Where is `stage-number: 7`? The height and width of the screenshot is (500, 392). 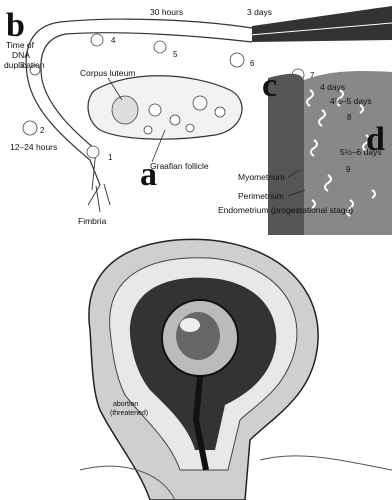
stage-number: 7 is located at coordinates (312, 75).